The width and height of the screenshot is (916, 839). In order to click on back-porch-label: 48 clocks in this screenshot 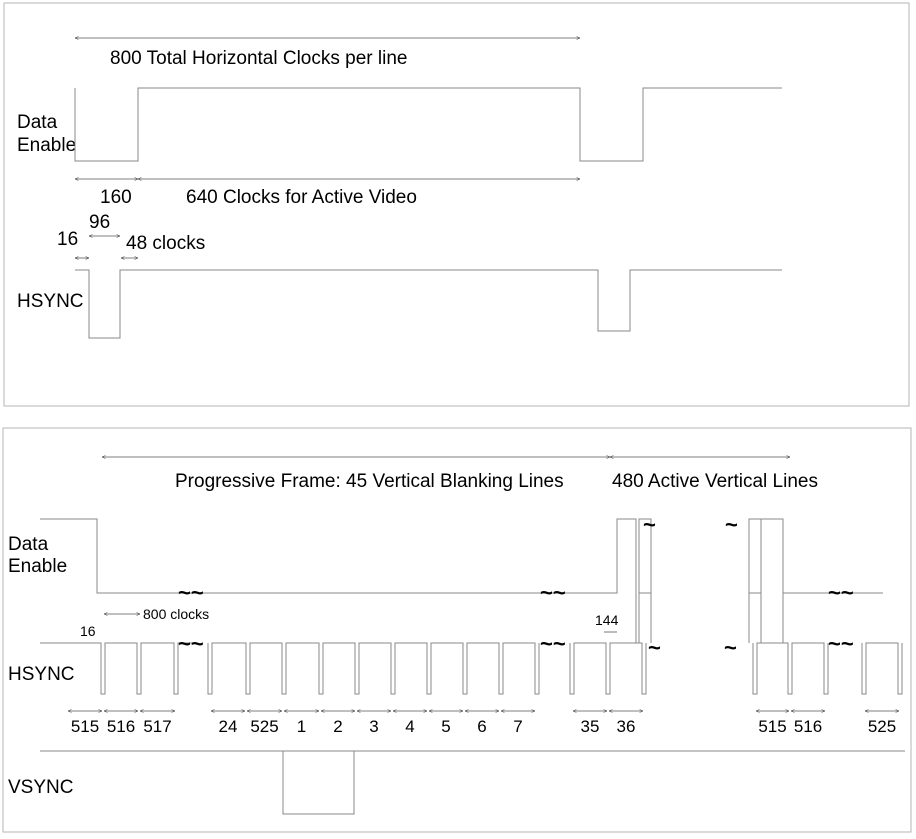, I will do `click(165, 243)`.